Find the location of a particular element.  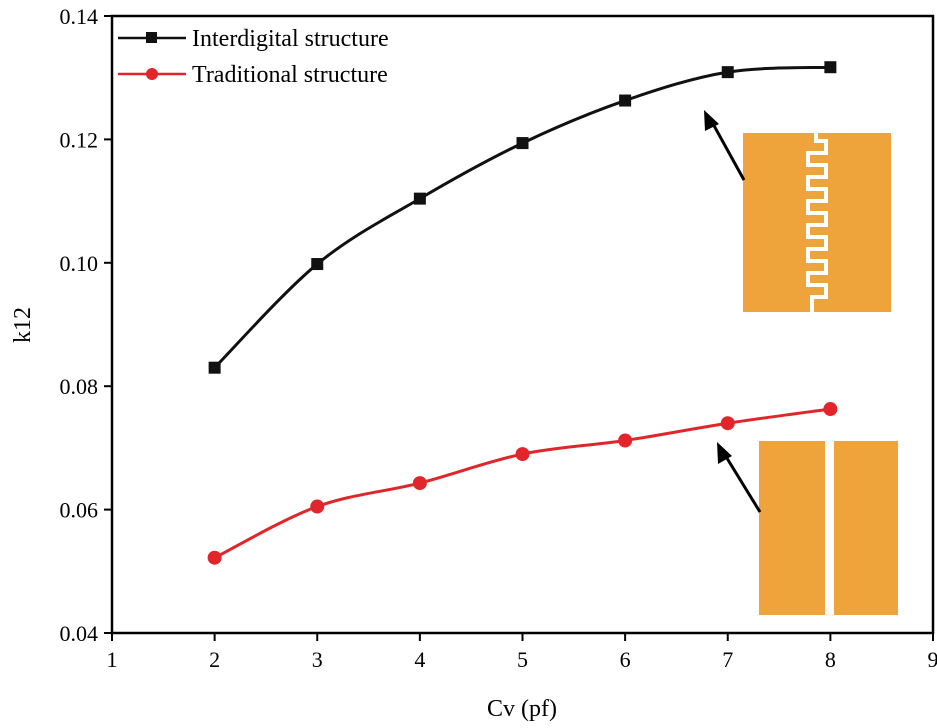

x-axis-label: Cv (pf) is located at coordinates (522, 709).